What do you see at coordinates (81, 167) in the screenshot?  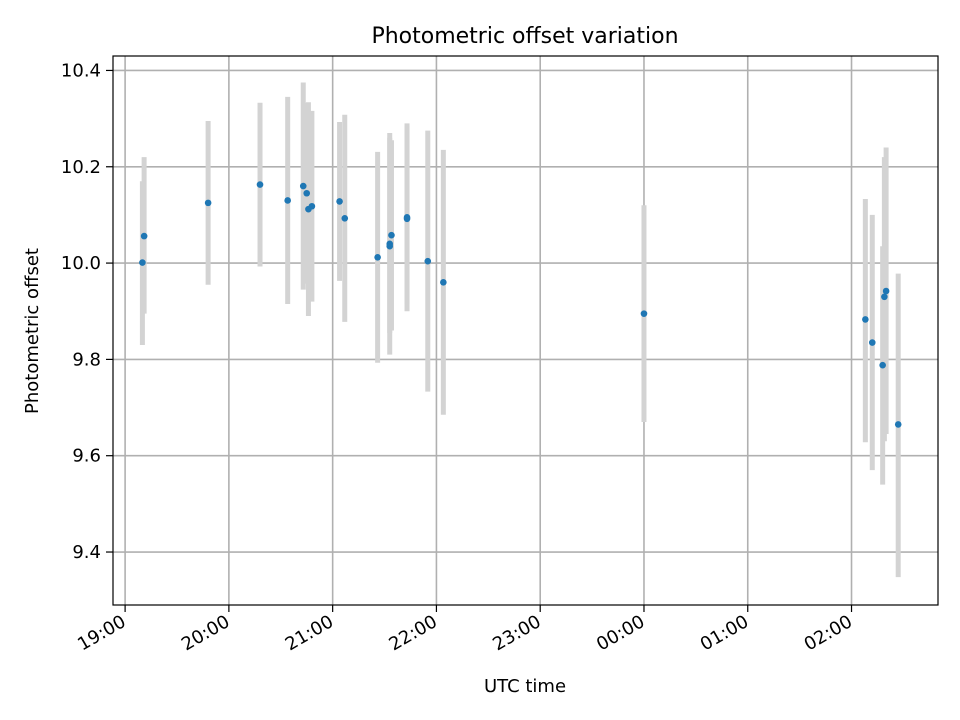 I see `y-tick-label: 10.2` at bounding box center [81, 167].